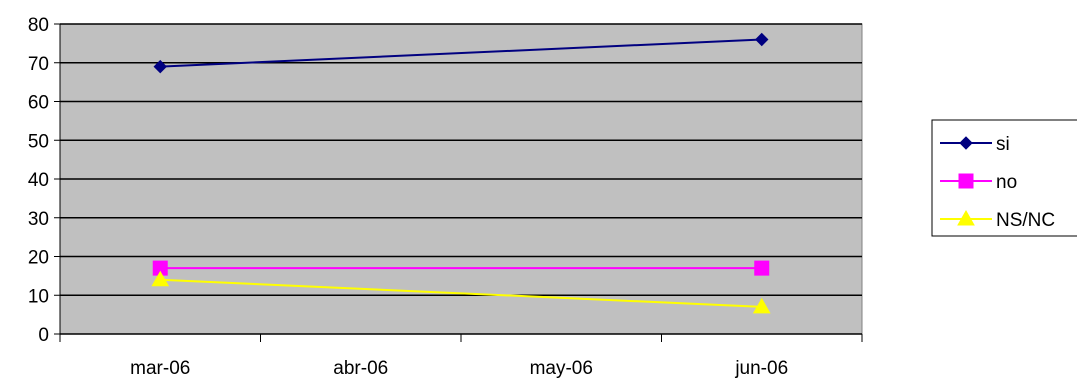  I want to click on y-tick-label: 60, so click(38, 103).